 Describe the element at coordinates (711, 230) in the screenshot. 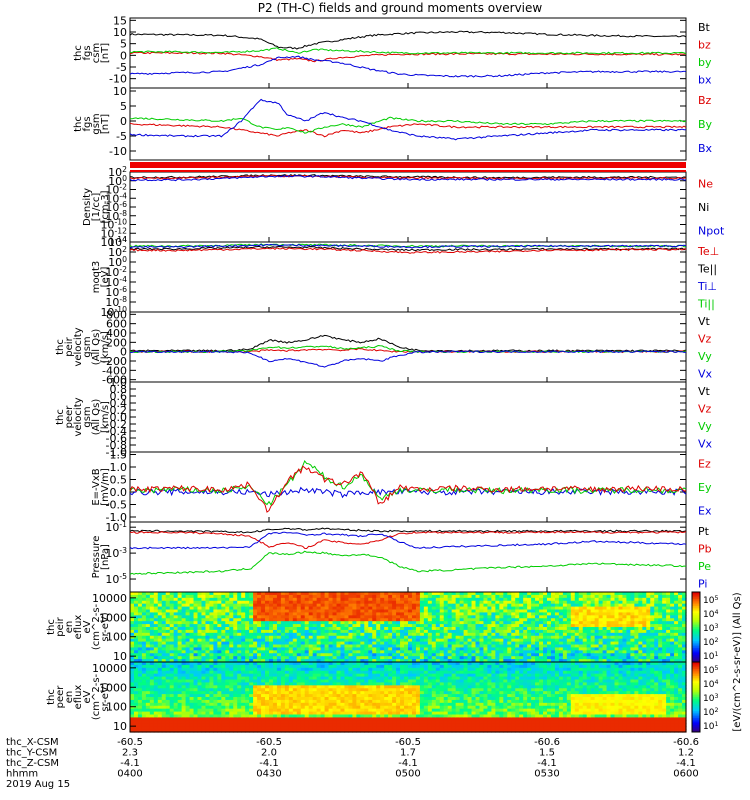

I see `legend-Npot: Npot` at that location.